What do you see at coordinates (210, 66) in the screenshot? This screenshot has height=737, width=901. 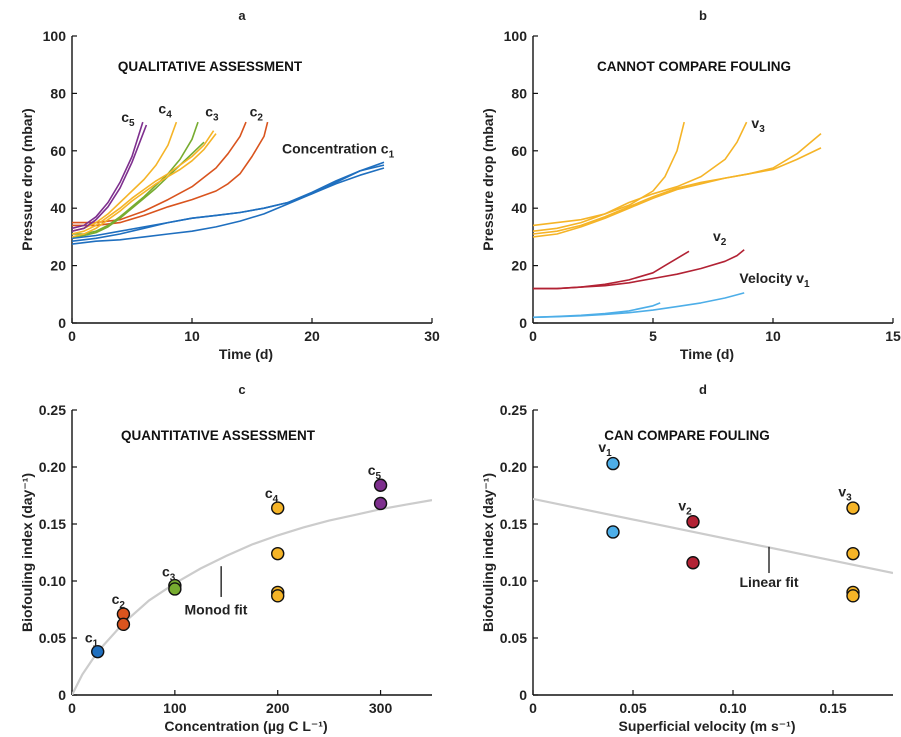 I see `chart-title: QUALITATIVE ASSESSMENT` at bounding box center [210, 66].